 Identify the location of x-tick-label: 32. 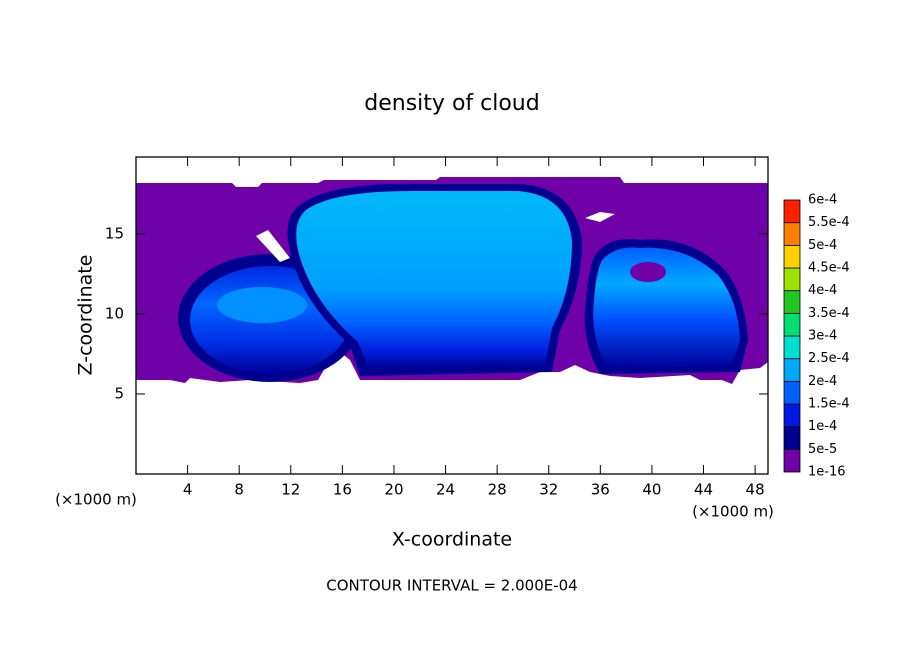
(548, 490).